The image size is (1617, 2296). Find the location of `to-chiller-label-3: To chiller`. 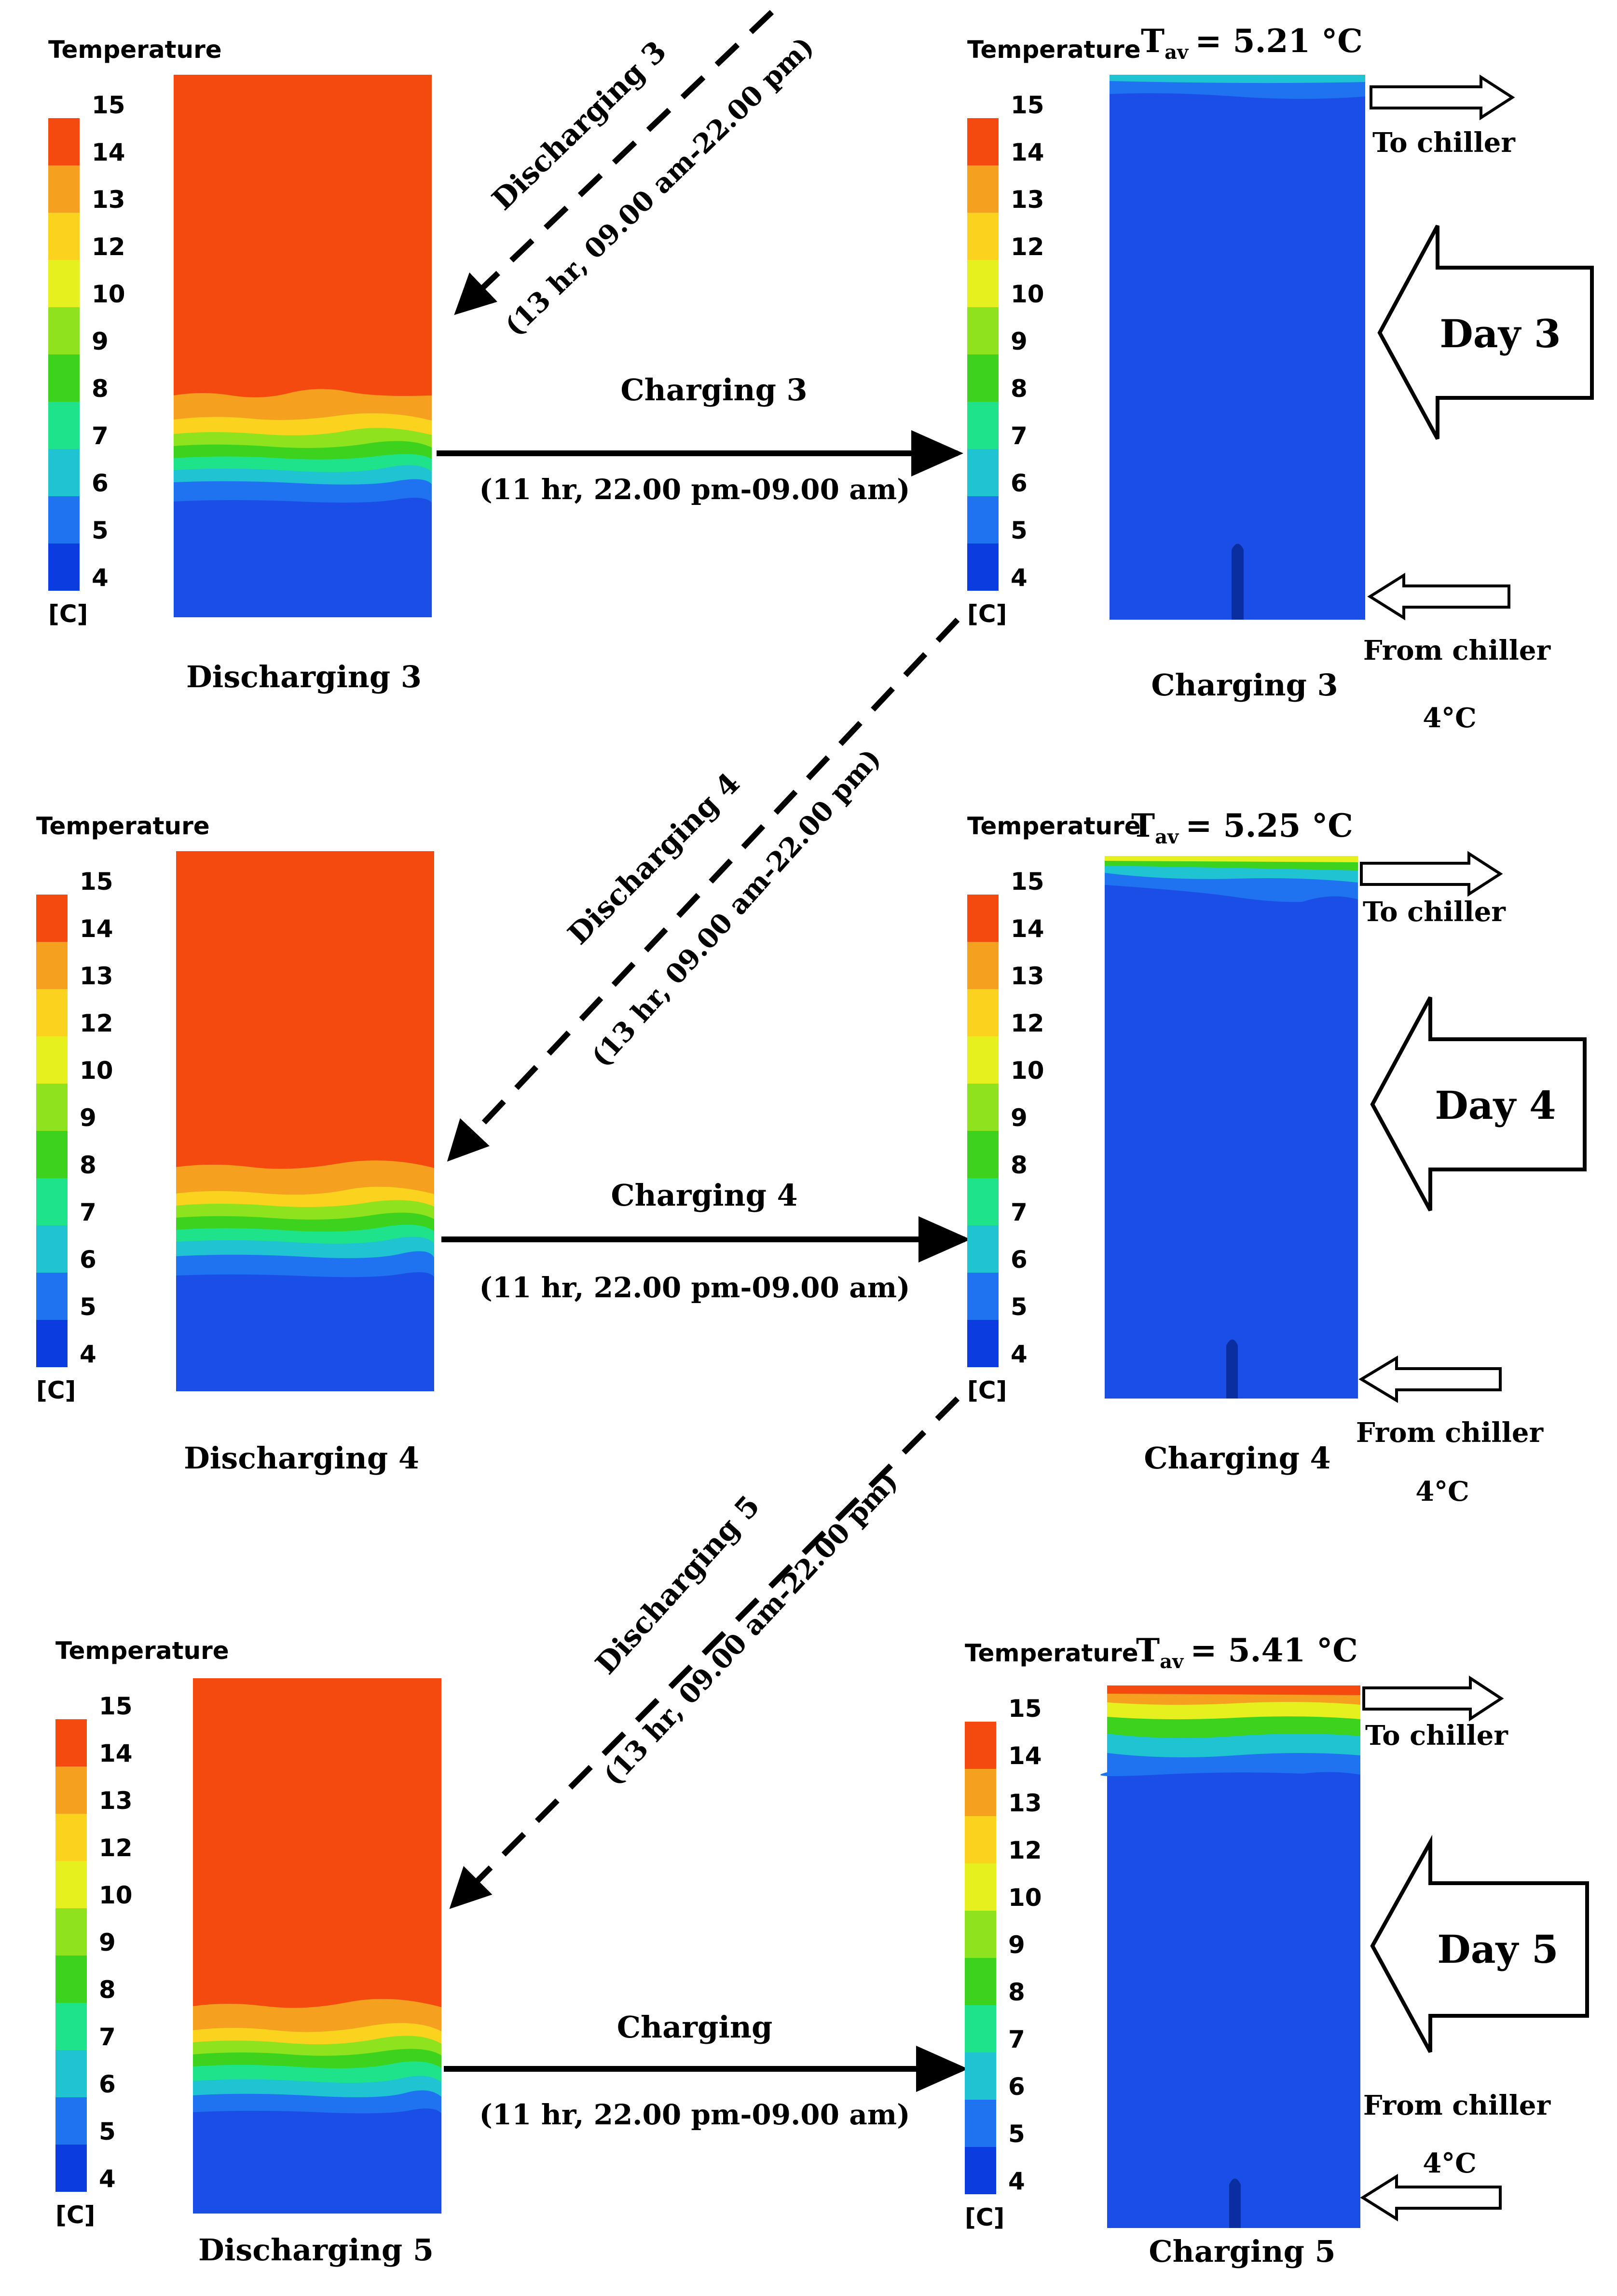

to-chiller-label-3: To chiller is located at coordinates (1444, 143).